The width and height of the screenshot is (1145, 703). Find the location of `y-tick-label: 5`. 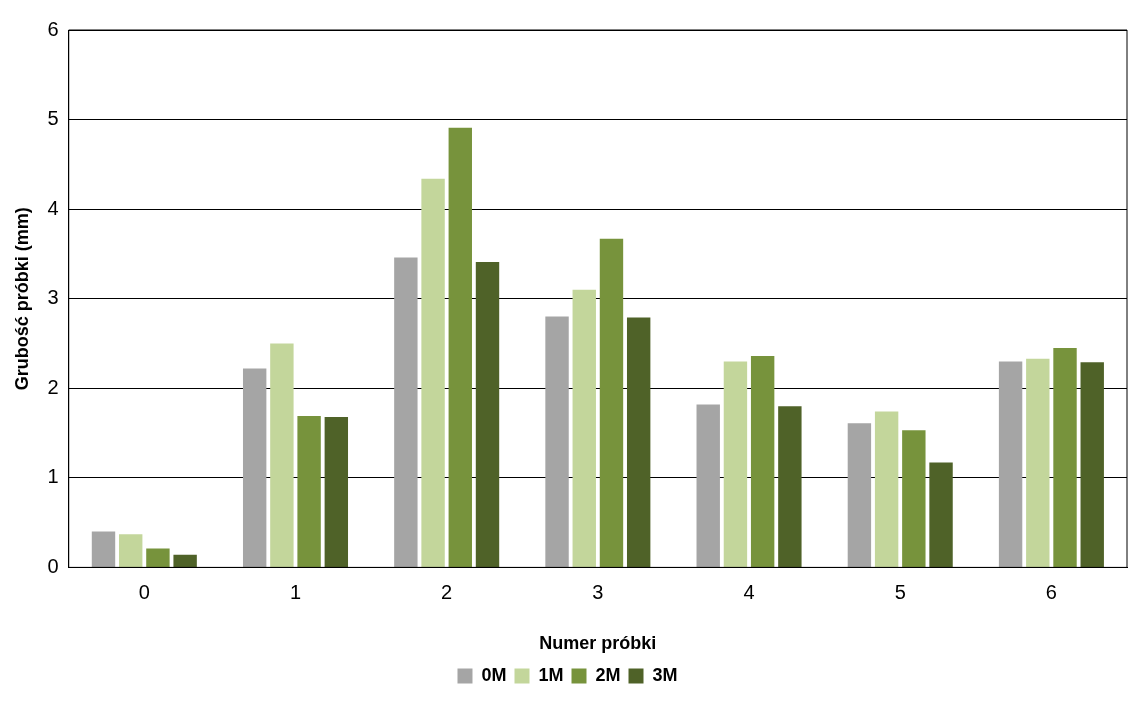

y-tick-label: 5 is located at coordinates (53, 118).